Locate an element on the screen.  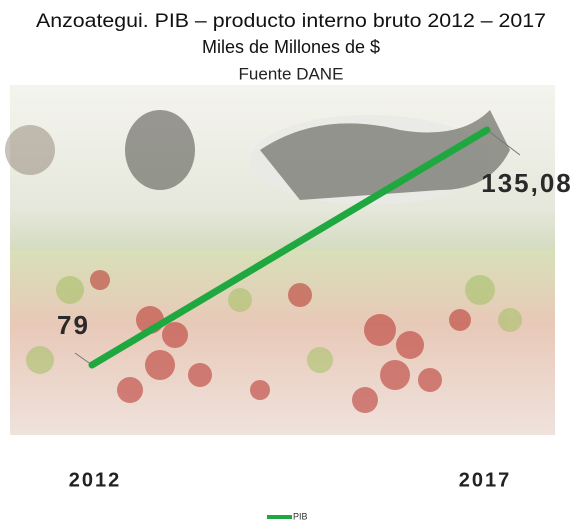
legend-label: PIB is located at coordinates (300, 516).